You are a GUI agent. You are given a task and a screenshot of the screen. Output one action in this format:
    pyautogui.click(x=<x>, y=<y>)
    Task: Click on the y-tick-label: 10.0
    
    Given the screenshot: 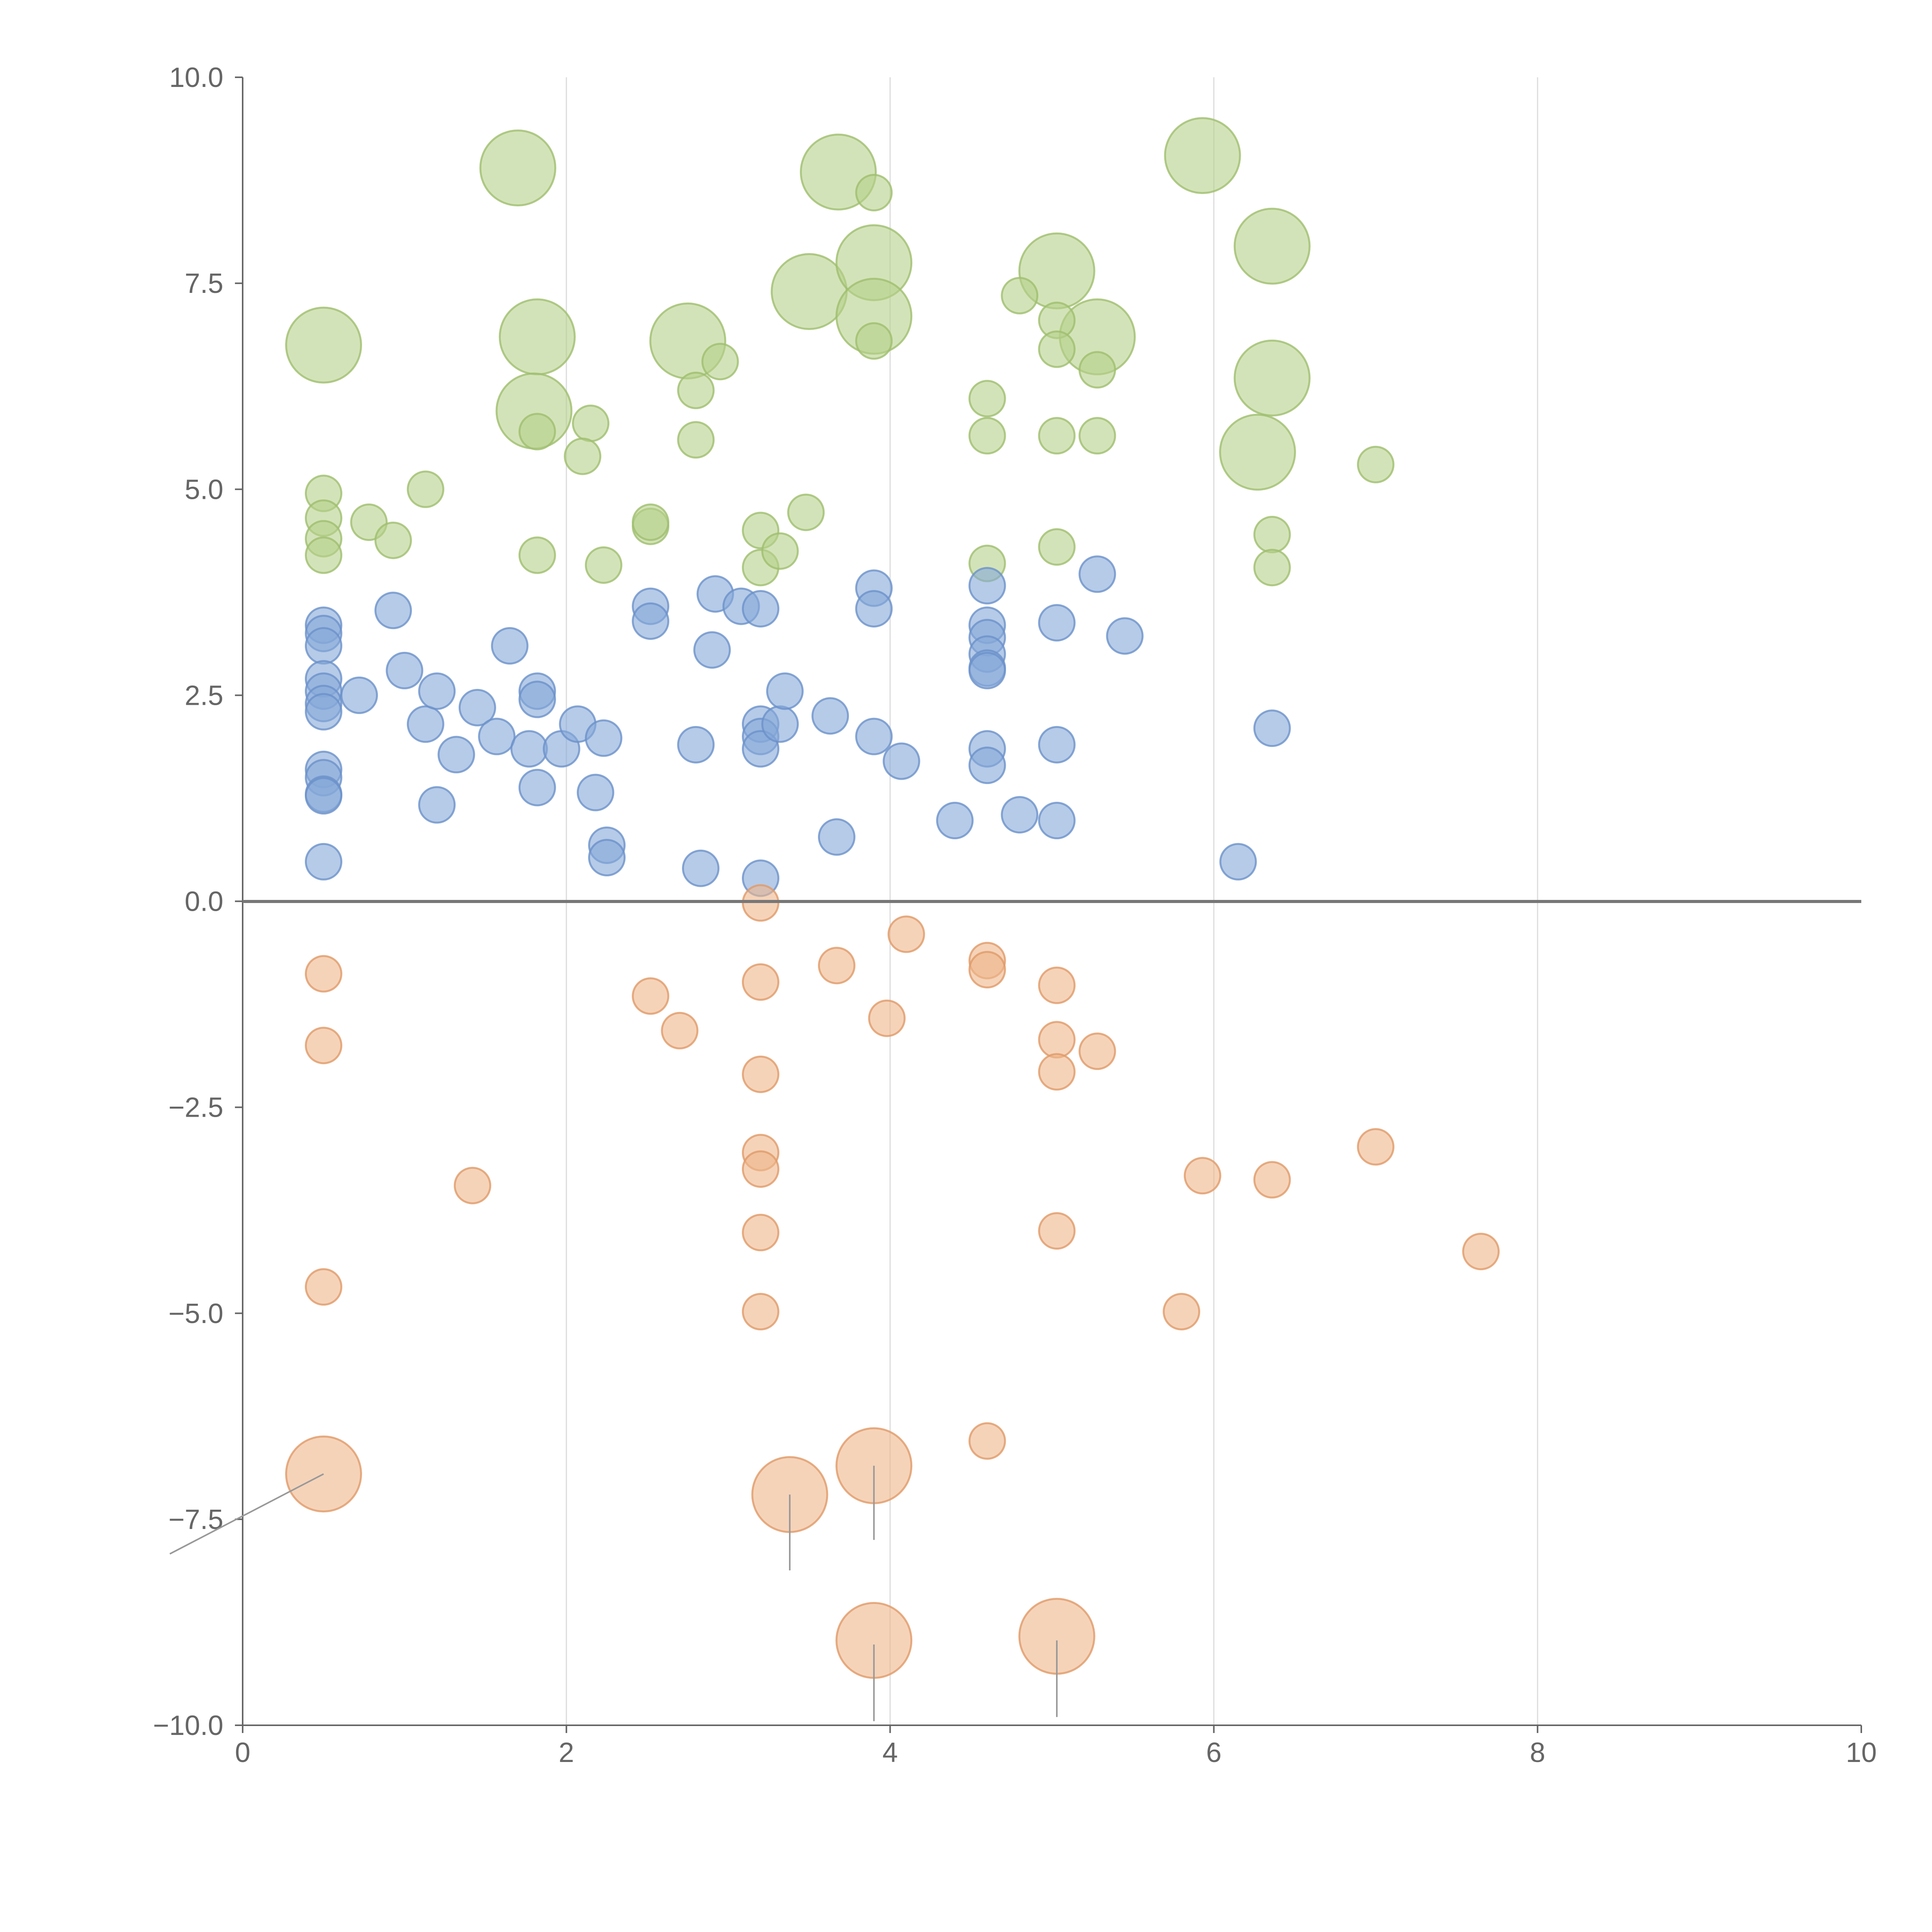 What is the action you would take?
    pyautogui.click(x=196, y=78)
    